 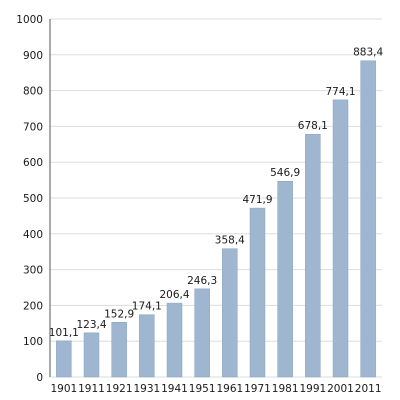 I want to click on x-tick-label: 1901, so click(x=63, y=389).